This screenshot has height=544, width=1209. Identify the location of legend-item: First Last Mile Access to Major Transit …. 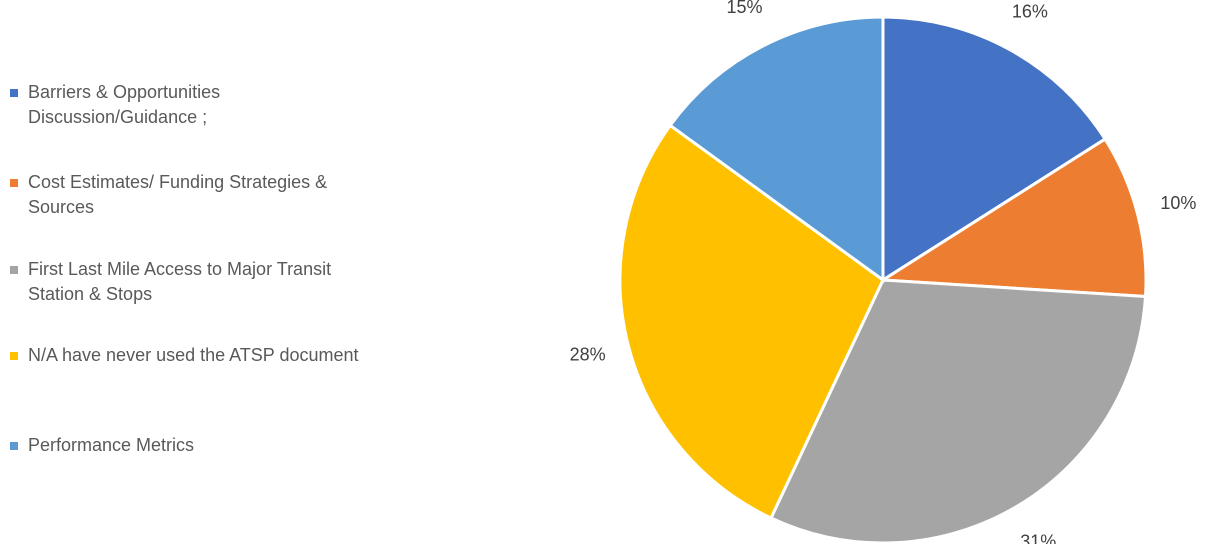
(210, 282).